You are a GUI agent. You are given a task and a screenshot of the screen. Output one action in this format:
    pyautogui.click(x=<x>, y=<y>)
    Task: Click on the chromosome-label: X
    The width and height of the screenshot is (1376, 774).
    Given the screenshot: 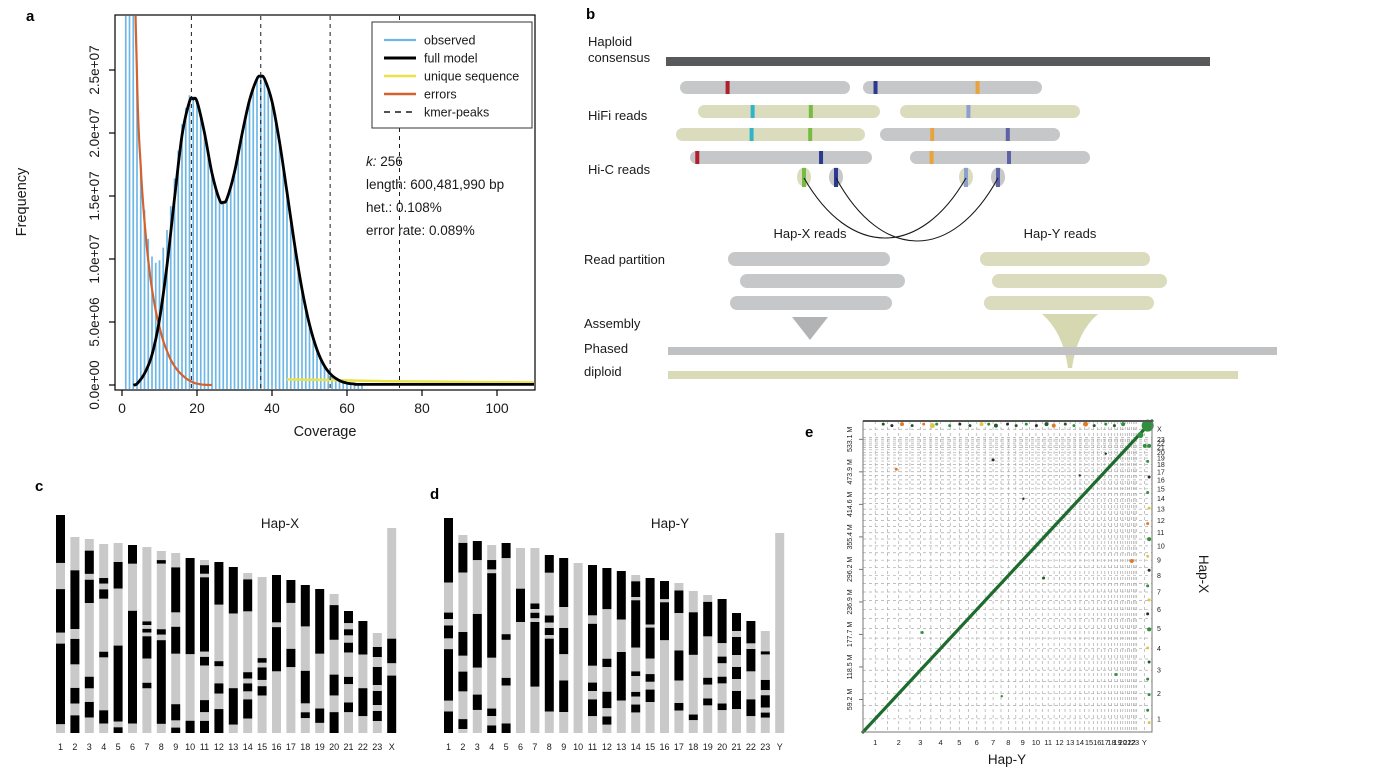 What is the action you would take?
    pyautogui.click(x=392, y=747)
    